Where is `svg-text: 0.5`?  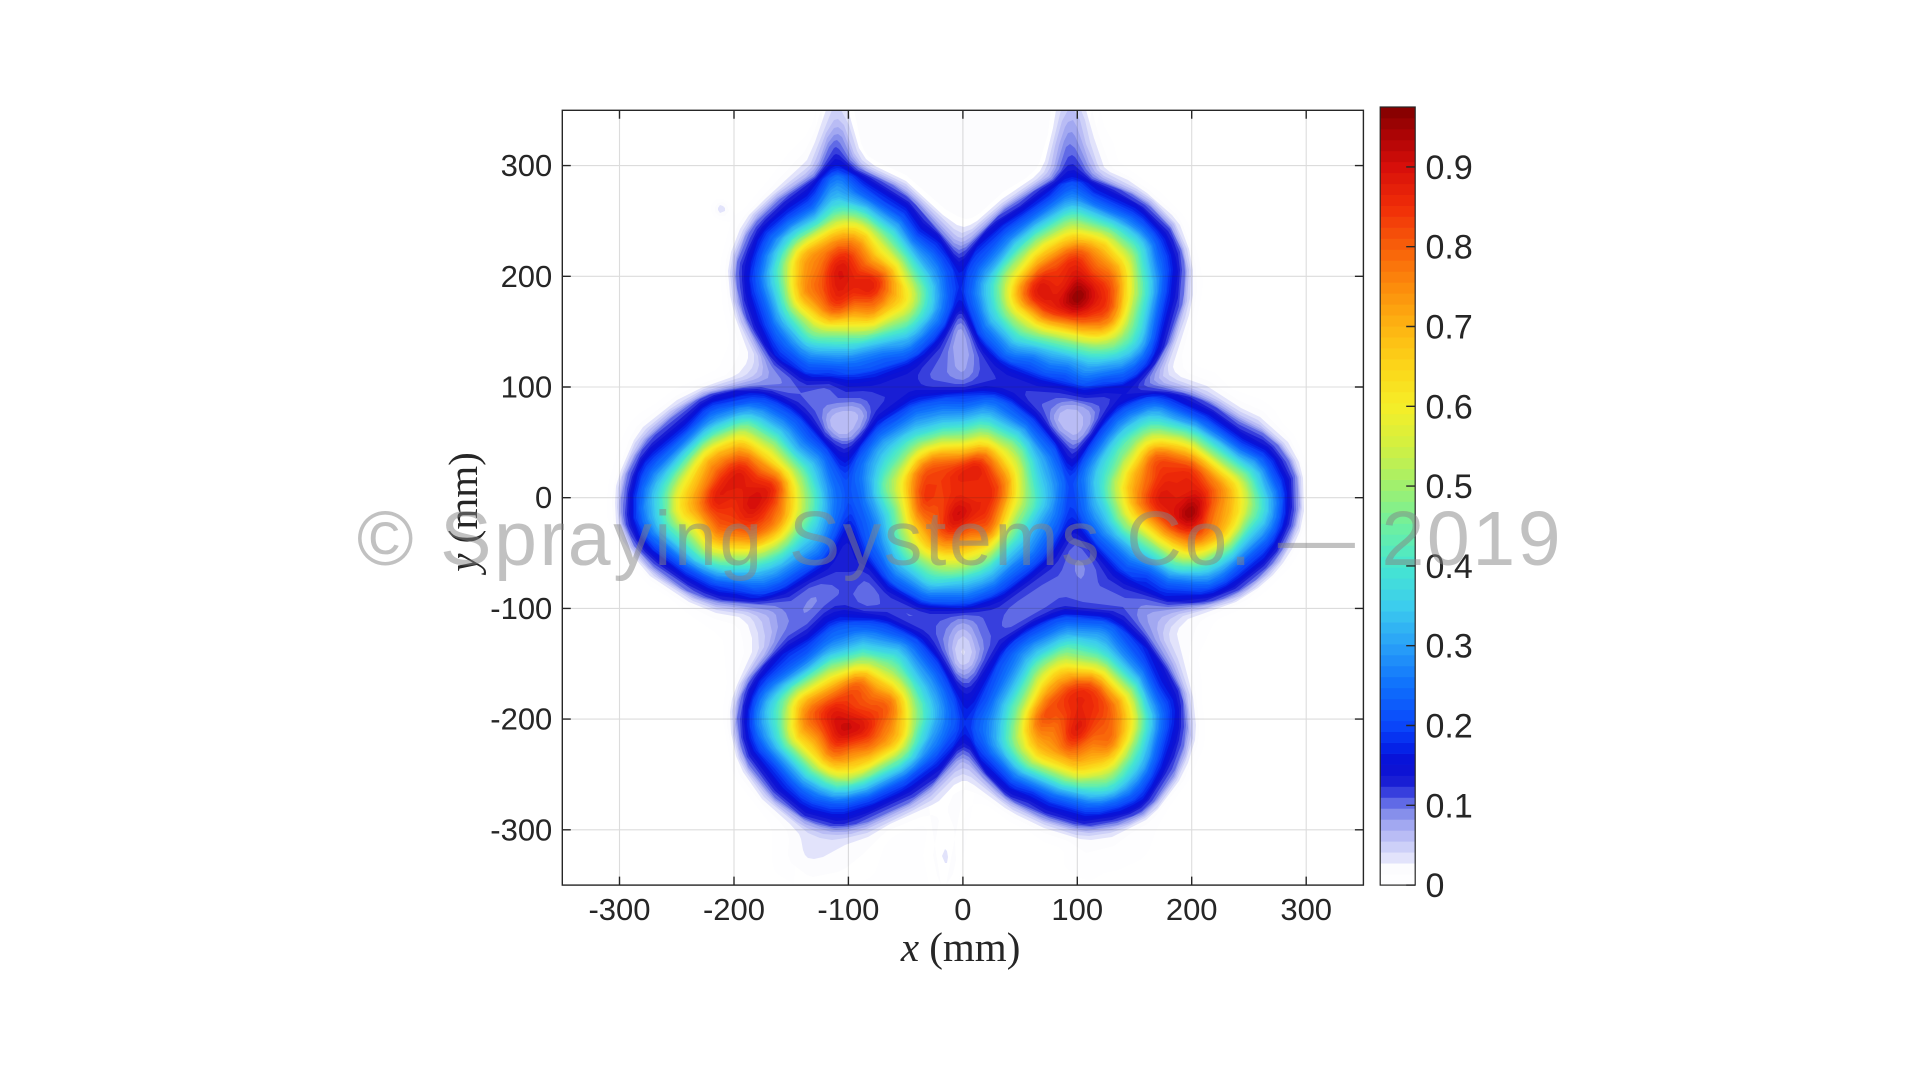 svg-text: 0.5 is located at coordinates (1449, 487).